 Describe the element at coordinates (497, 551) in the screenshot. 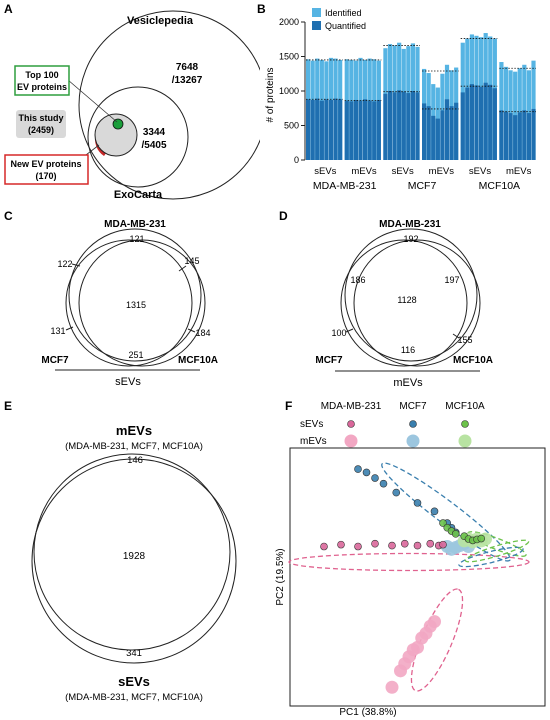

I see `pca-ellipse-mcf10a-mevs` at that location.